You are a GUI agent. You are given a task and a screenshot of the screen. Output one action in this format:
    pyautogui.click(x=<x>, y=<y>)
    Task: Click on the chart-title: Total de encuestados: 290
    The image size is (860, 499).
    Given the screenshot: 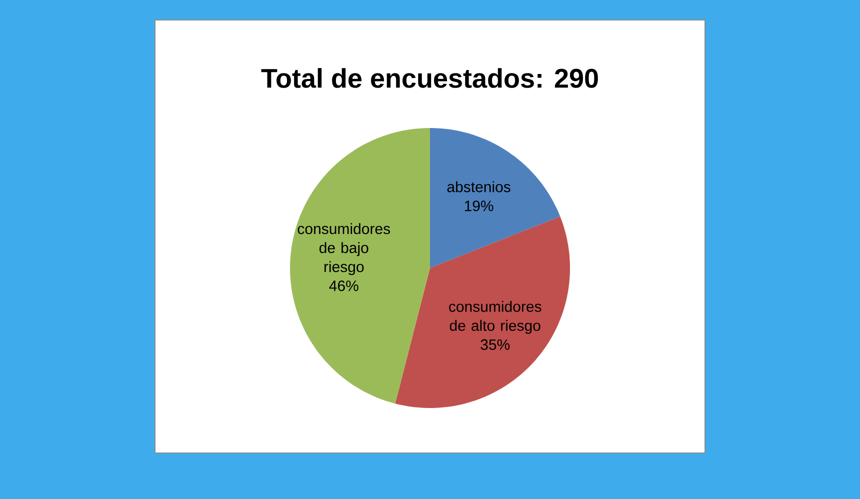 What is the action you would take?
    pyautogui.click(x=429, y=78)
    